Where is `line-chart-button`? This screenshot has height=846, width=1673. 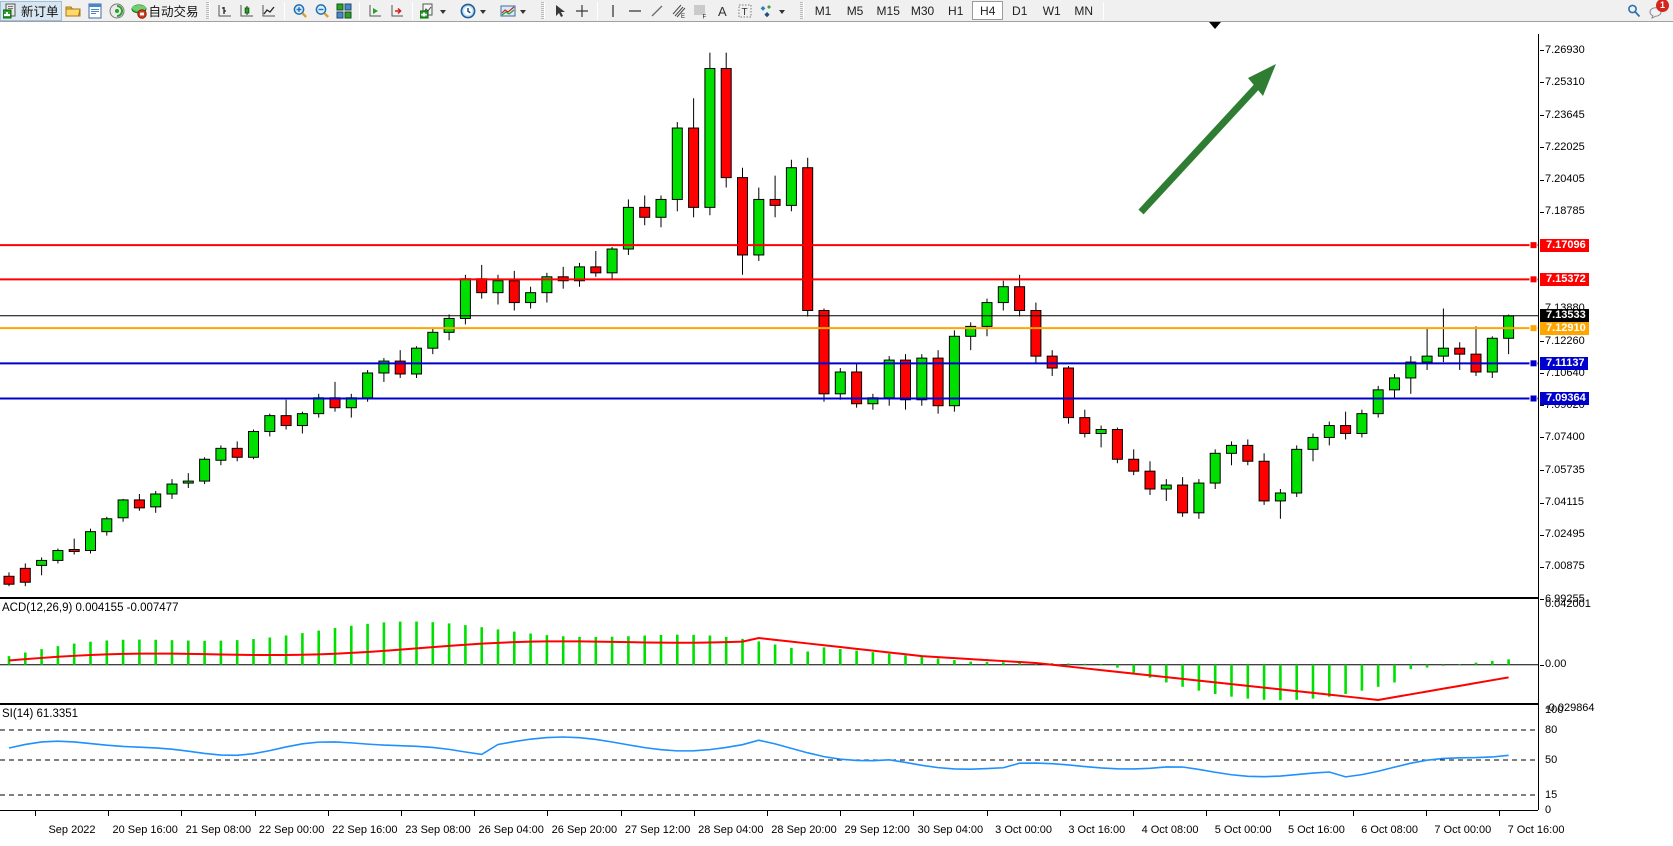 line-chart-button is located at coordinates (269, 11).